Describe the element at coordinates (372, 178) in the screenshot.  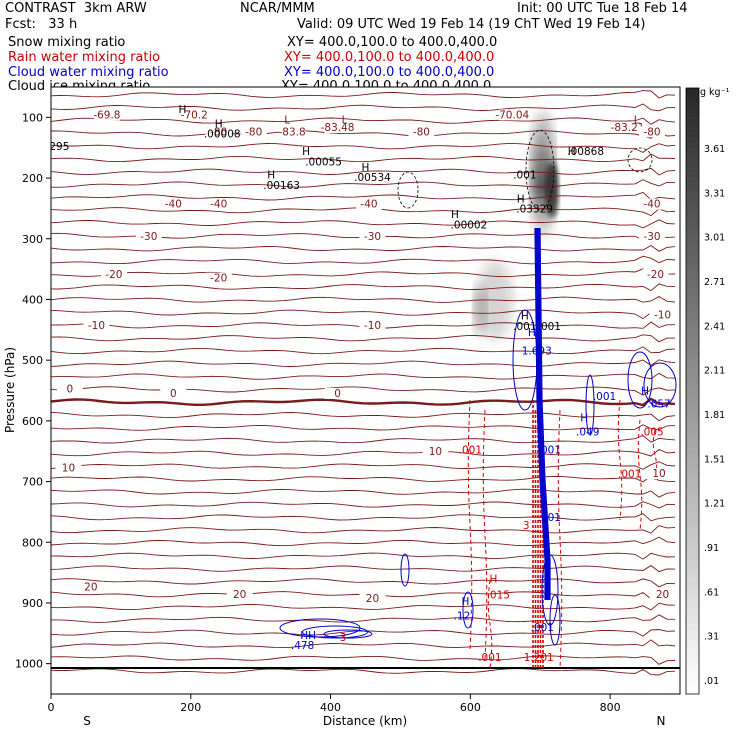
I see `extremum-label: .00534` at that location.